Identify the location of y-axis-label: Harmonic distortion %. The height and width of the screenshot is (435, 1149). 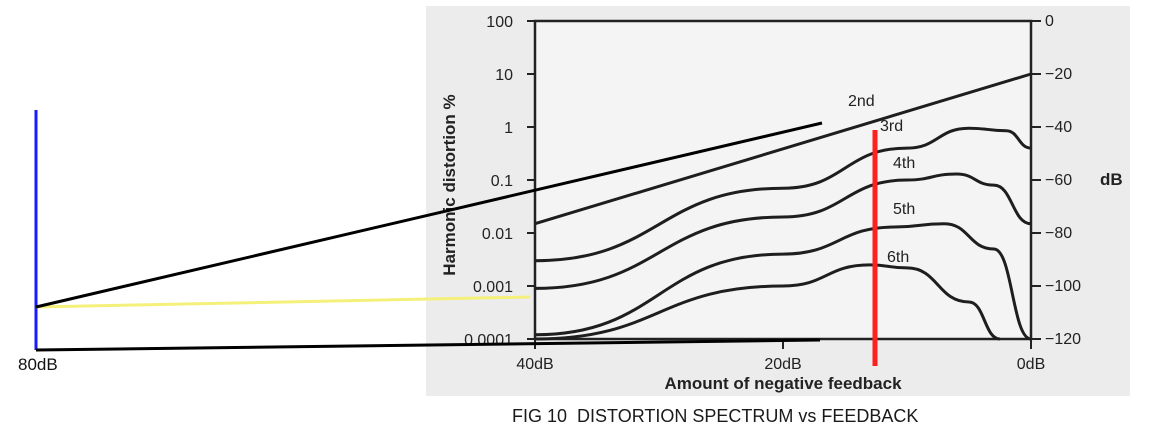
(449, 184).